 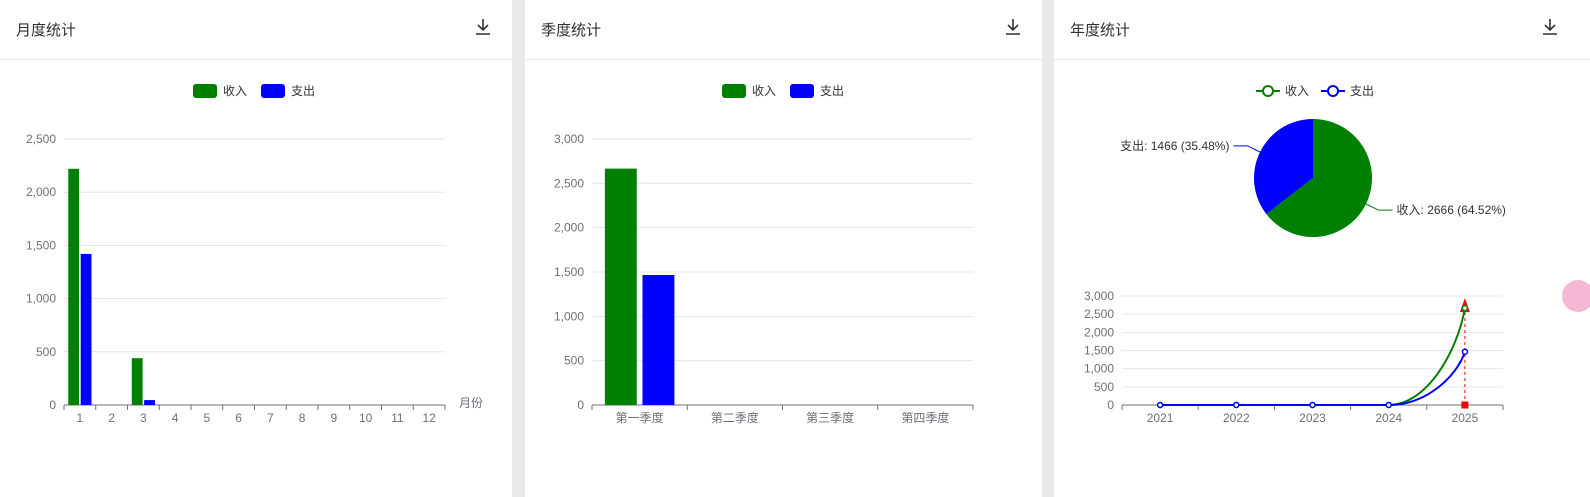 What do you see at coordinates (270, 418) in the screenshot?
I see `x-tick-label: 7` at bounding box center [270, 418].